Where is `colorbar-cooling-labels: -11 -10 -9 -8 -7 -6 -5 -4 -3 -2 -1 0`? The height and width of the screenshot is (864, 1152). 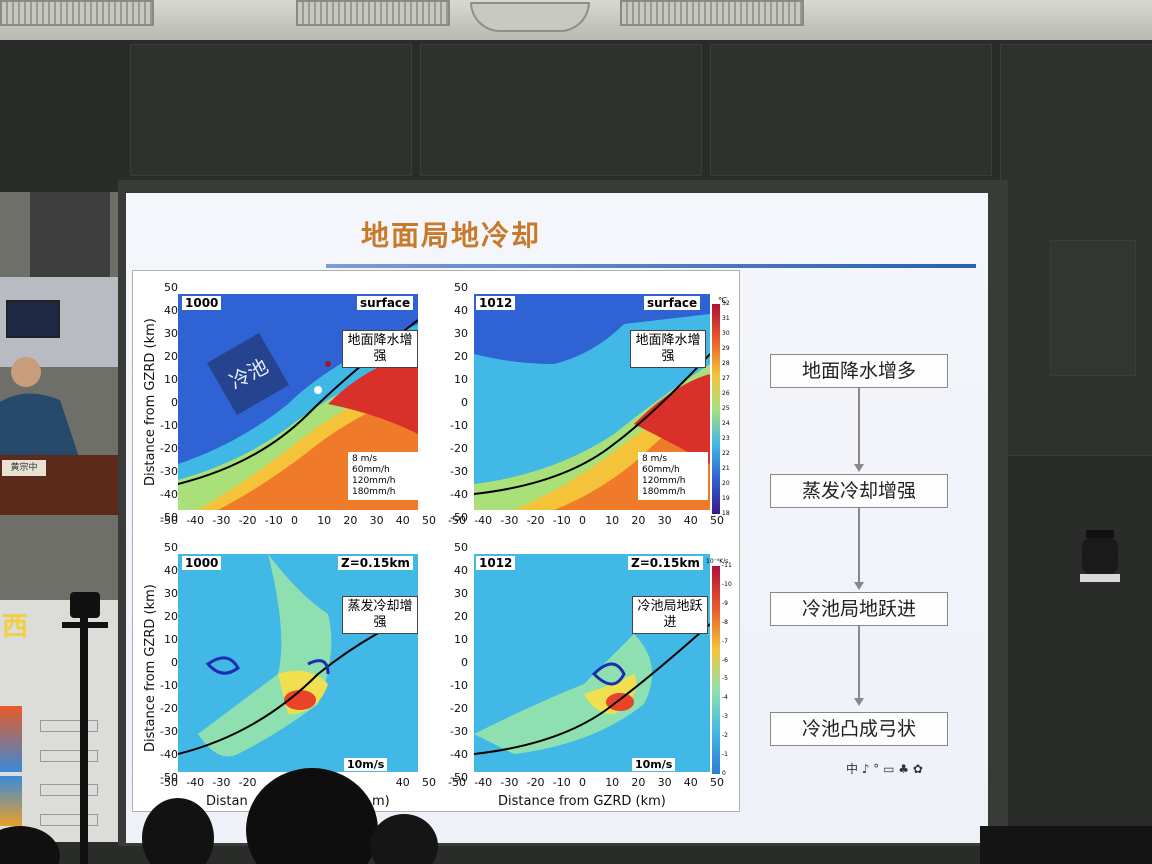 colorbar-cooling-labels: -11 -10 -9 -8 -7 -6 -5 -4 -3 -2 -1 0 is located at coordinates (729, 669).